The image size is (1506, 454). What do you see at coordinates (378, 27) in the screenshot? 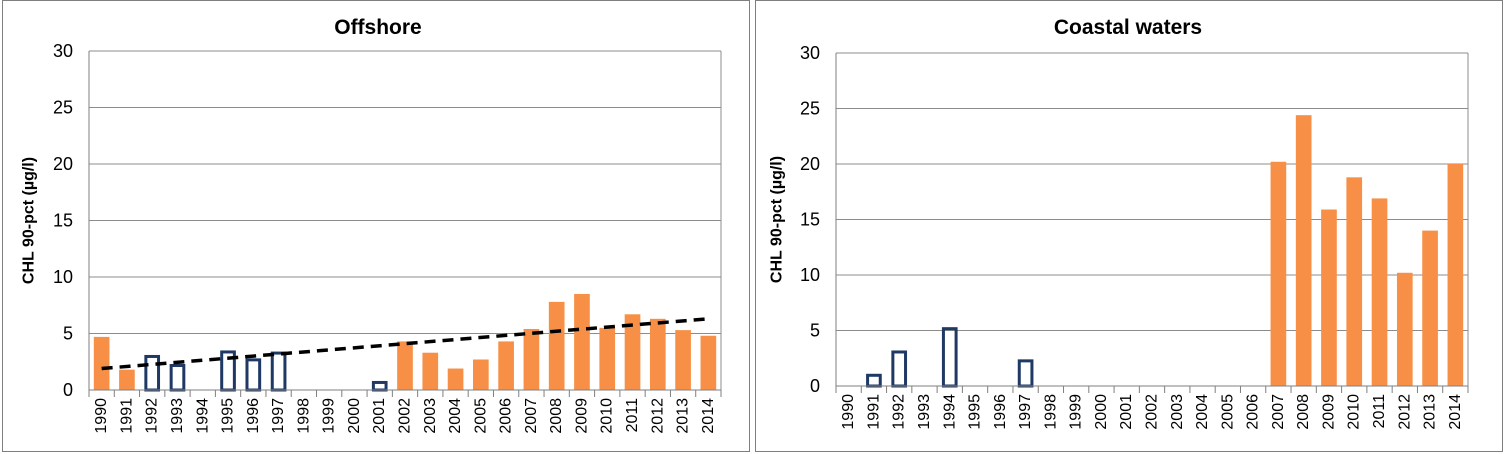
I see `chart-title: Offshore` at bounding box center [378, 27].